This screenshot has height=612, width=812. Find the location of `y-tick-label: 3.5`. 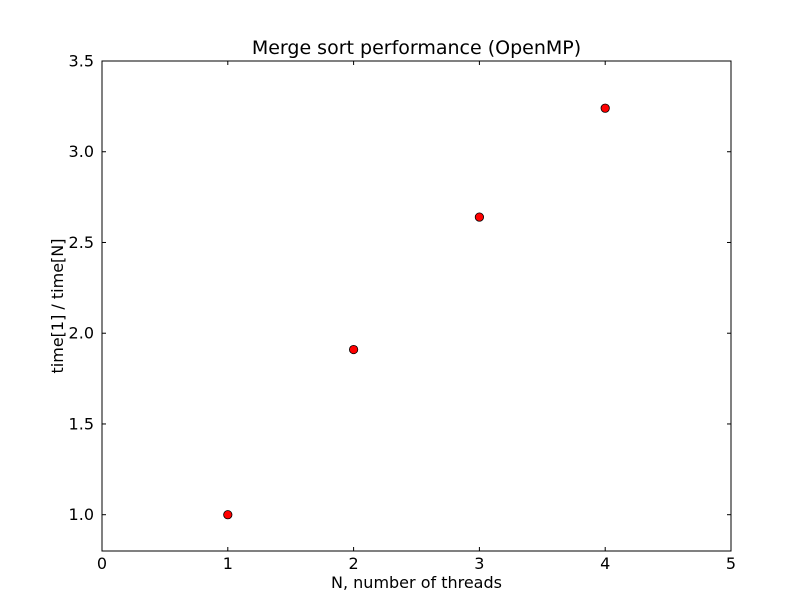

y-tick-label: 3.5 is located at coordinates (81, 61).